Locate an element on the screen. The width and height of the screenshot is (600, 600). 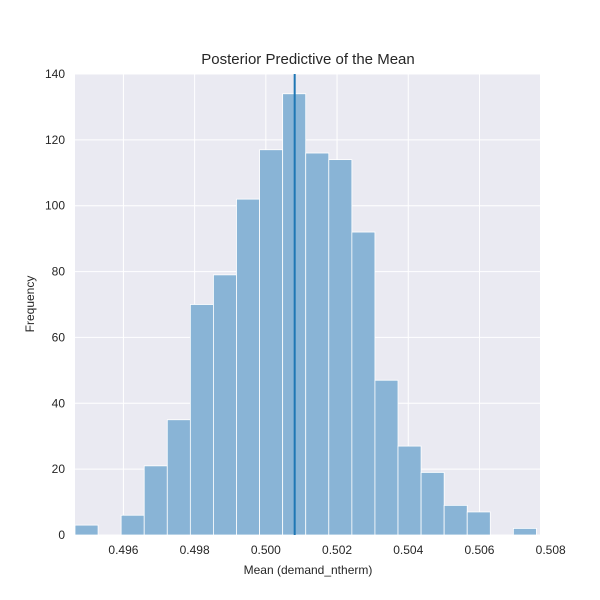
y-tick-label: 40 is located at coordinates (59, 403).